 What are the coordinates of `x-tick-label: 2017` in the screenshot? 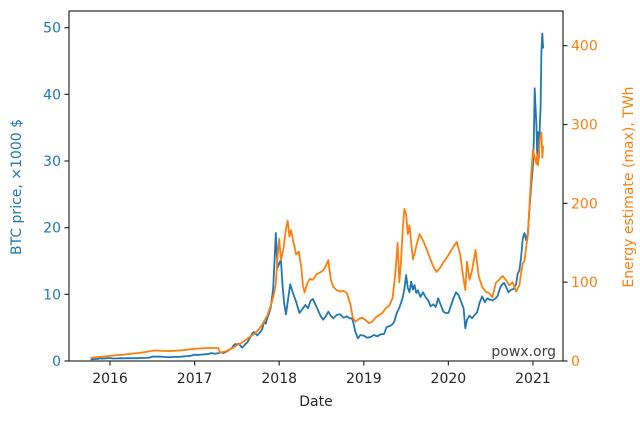 It's located at (195, 379).